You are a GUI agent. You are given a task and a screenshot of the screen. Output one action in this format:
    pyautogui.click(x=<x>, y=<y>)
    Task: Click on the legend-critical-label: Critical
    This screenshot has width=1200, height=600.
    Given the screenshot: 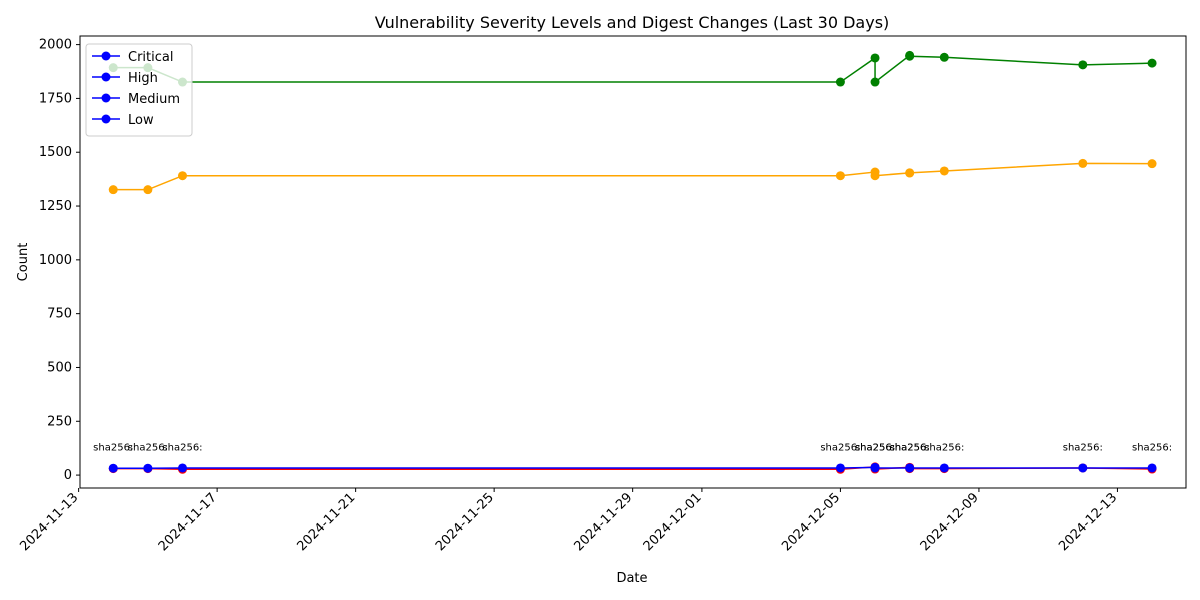 What is the action you would take?
    pyautogui.click(x=150, y=57)
    